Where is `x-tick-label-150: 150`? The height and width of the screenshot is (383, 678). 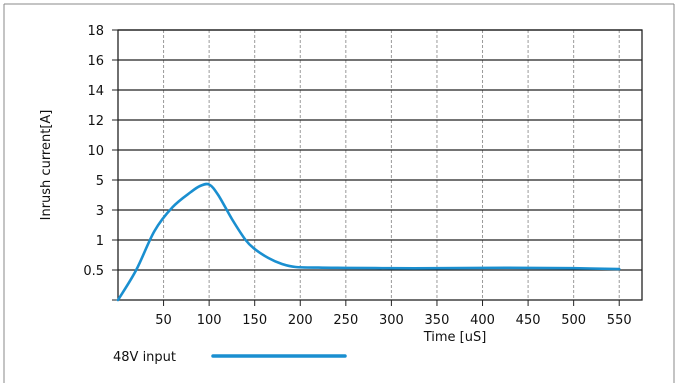 x-tick-label-150: 150 is located at coordinates (254, 320).